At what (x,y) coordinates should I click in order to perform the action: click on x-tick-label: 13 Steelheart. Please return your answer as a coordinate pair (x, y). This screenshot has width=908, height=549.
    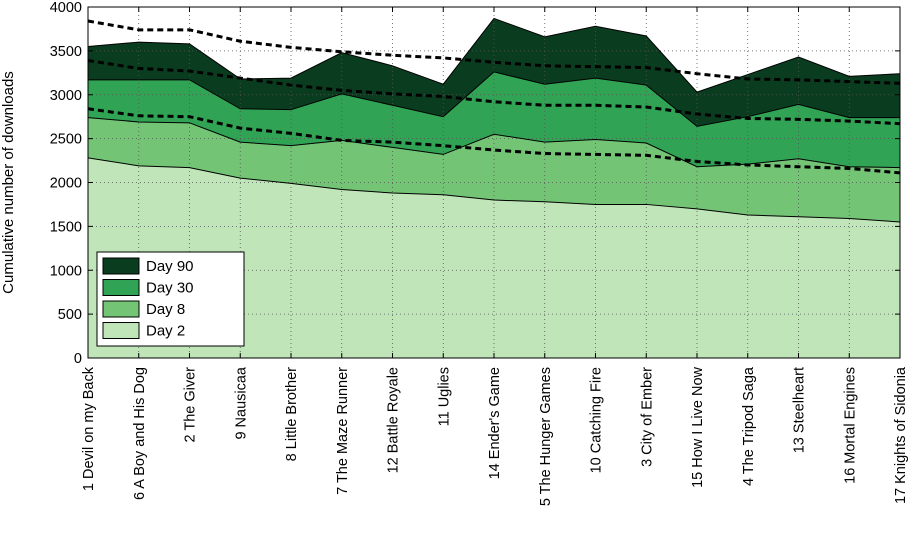
    Looking at the image, I should click on (800, 410).